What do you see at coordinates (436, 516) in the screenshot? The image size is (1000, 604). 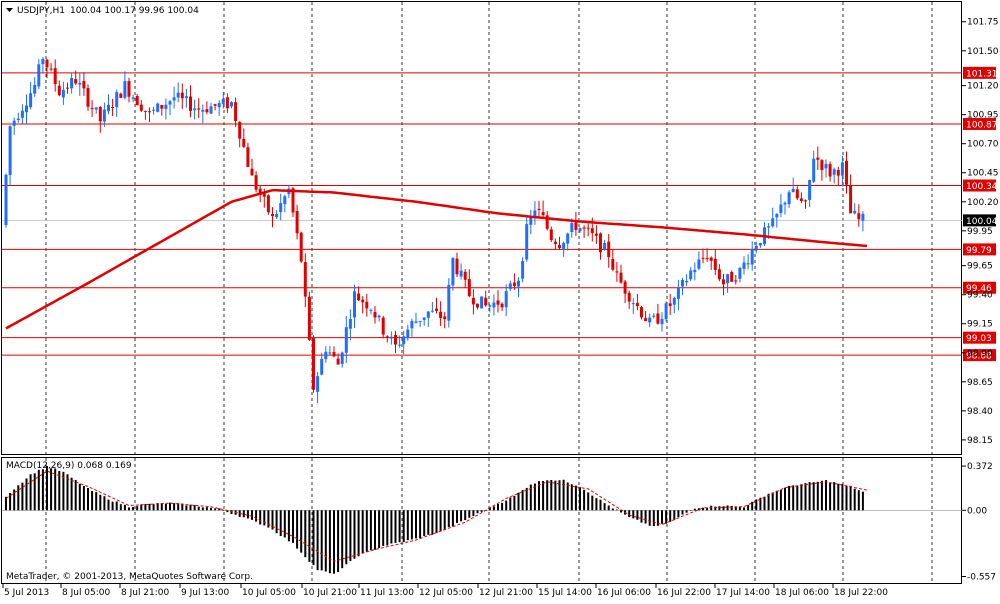 I see `macd-signal-line` at bounding box center [436, 516].